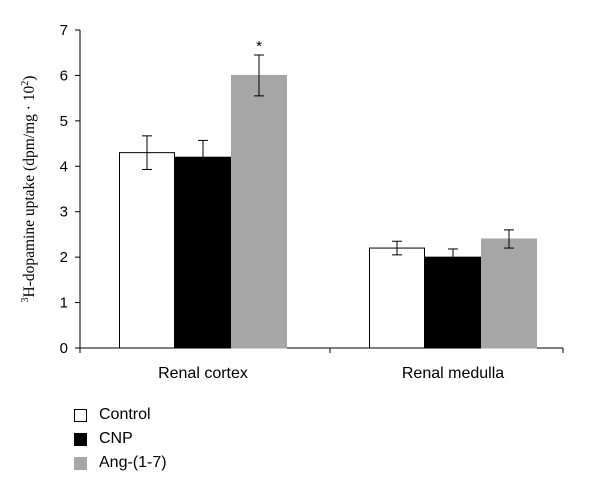 The height and width of the screenshot is (498, 600). I want to click on y-tick-label: 5, so click(64, 121).